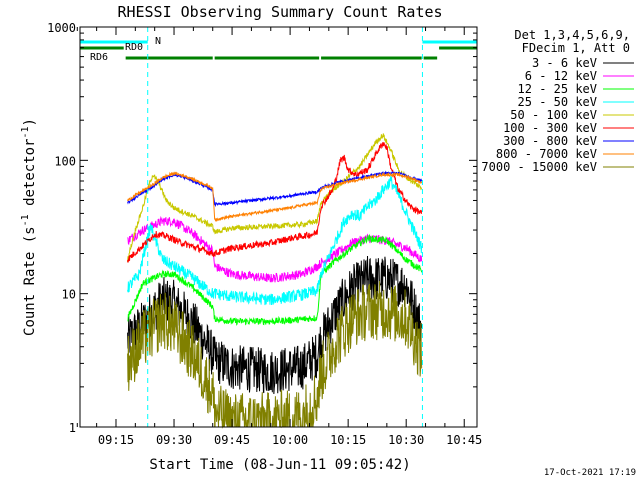 Image resolution: width=640 pixels, height=480 pixels. I want to click on legend-entry-label: 25 - 50 keV, so click(557, 102).